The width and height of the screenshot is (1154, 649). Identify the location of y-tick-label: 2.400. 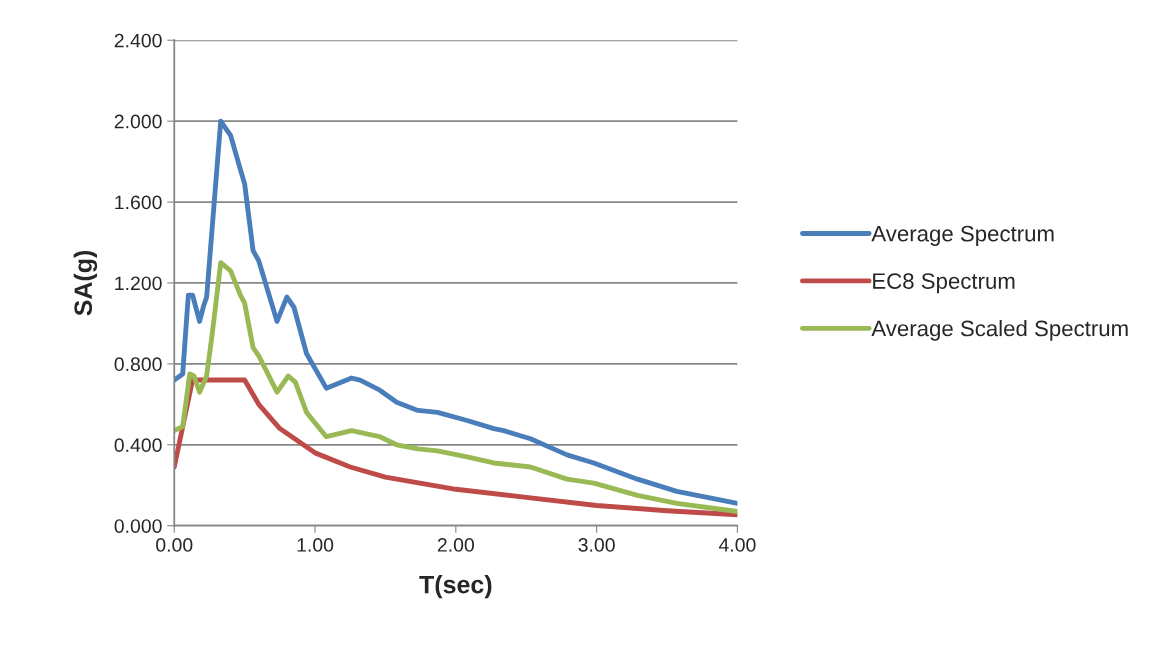
(138, 40).